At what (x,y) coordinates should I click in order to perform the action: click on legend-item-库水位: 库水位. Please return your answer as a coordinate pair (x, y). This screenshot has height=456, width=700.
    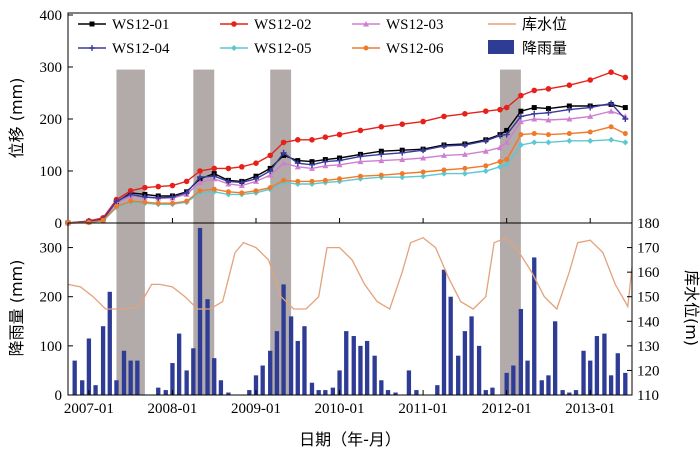
    Looking at the image, I should click on (527, 24).